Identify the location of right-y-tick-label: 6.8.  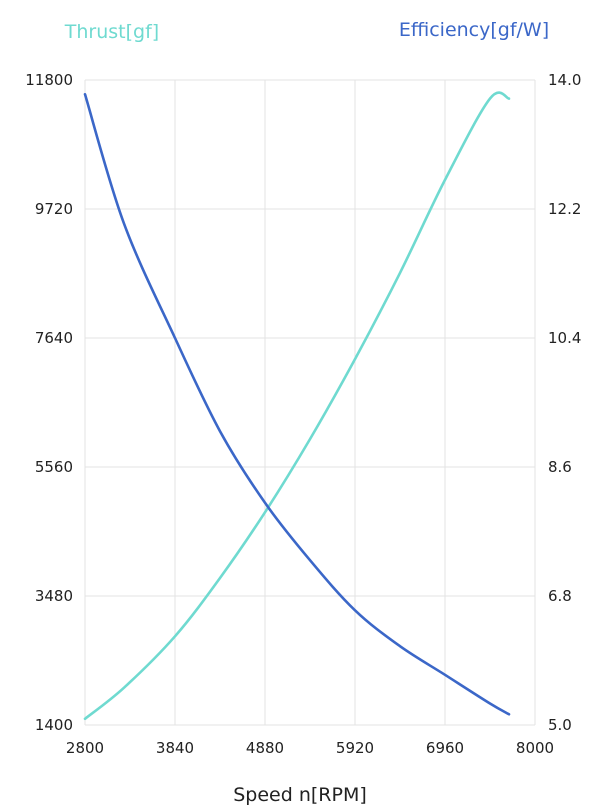
(560, 596).